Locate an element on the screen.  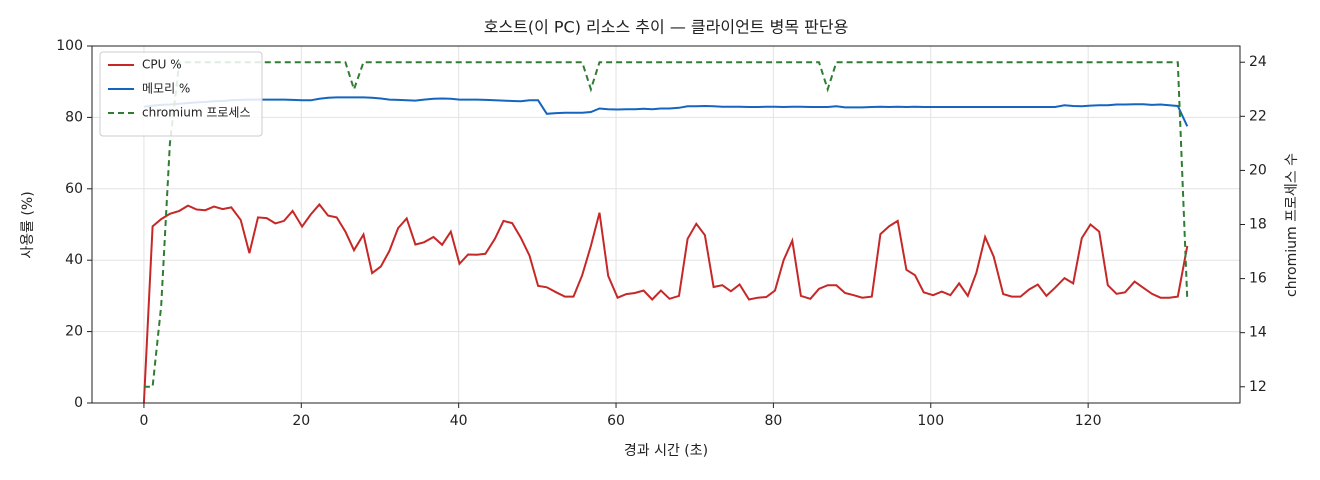
x-axis-label: 경과 시간 (초) is located at coordinates (666, 451).